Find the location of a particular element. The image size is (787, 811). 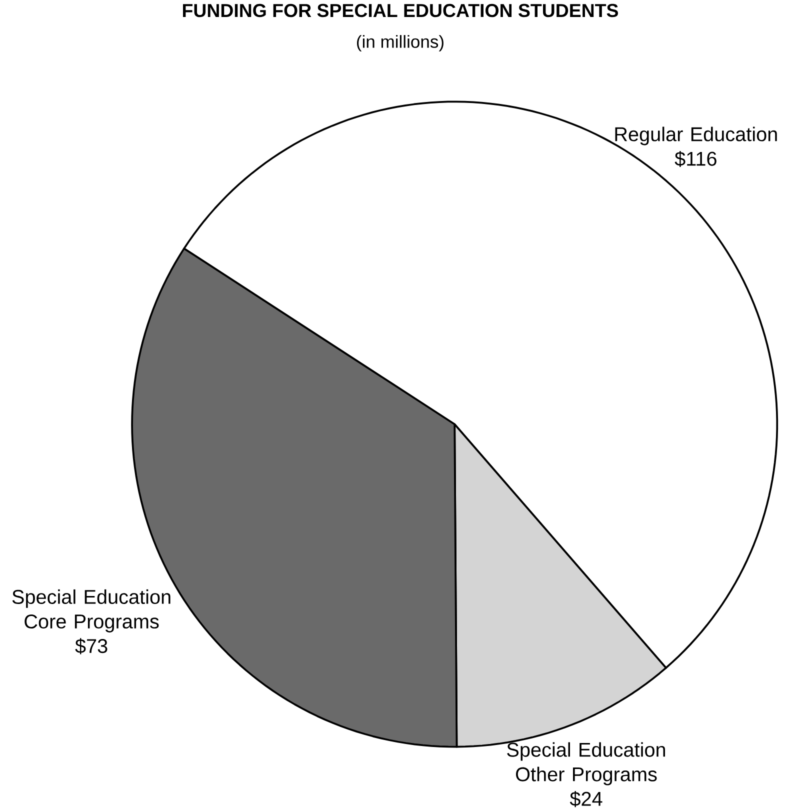

slice-label: Special Education Other Programs is located at coordinates (585, 764).